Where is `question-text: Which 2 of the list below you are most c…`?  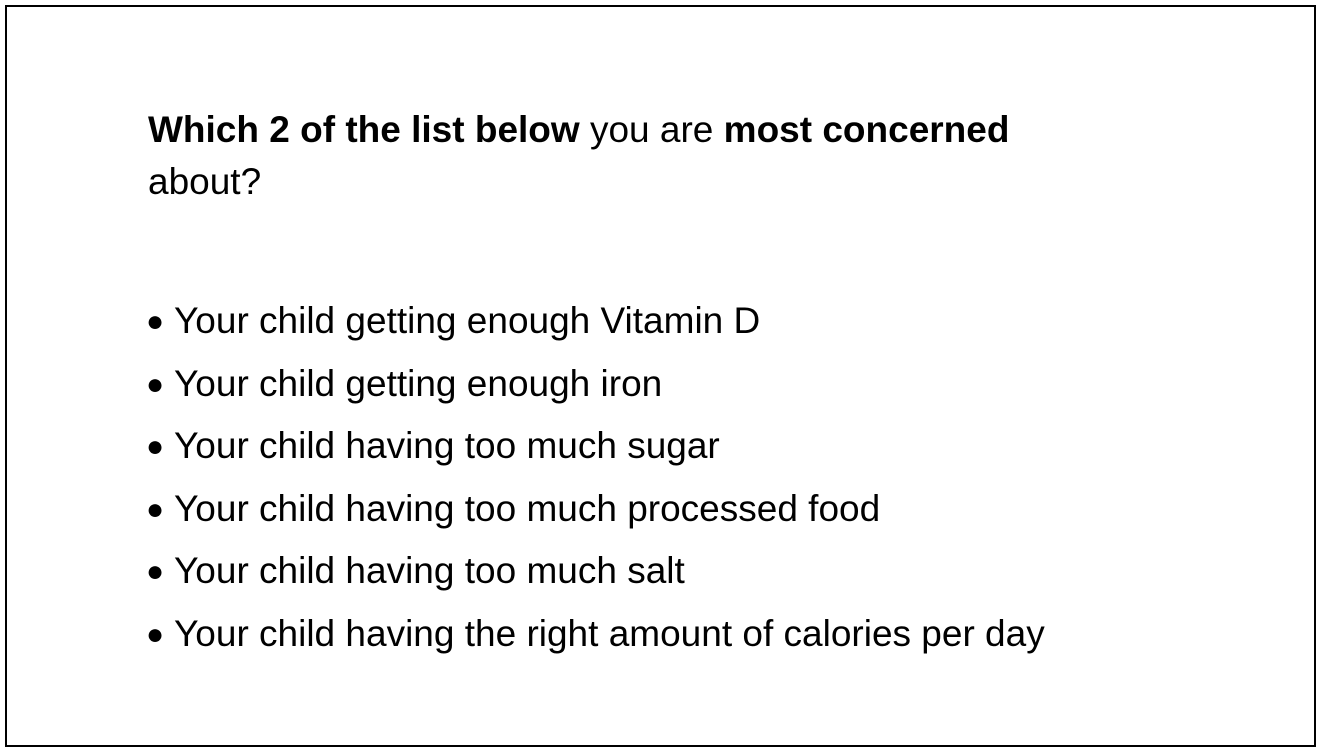 question-text: Which 2 of the list below you are most c… is located at coordinates (698, 156).